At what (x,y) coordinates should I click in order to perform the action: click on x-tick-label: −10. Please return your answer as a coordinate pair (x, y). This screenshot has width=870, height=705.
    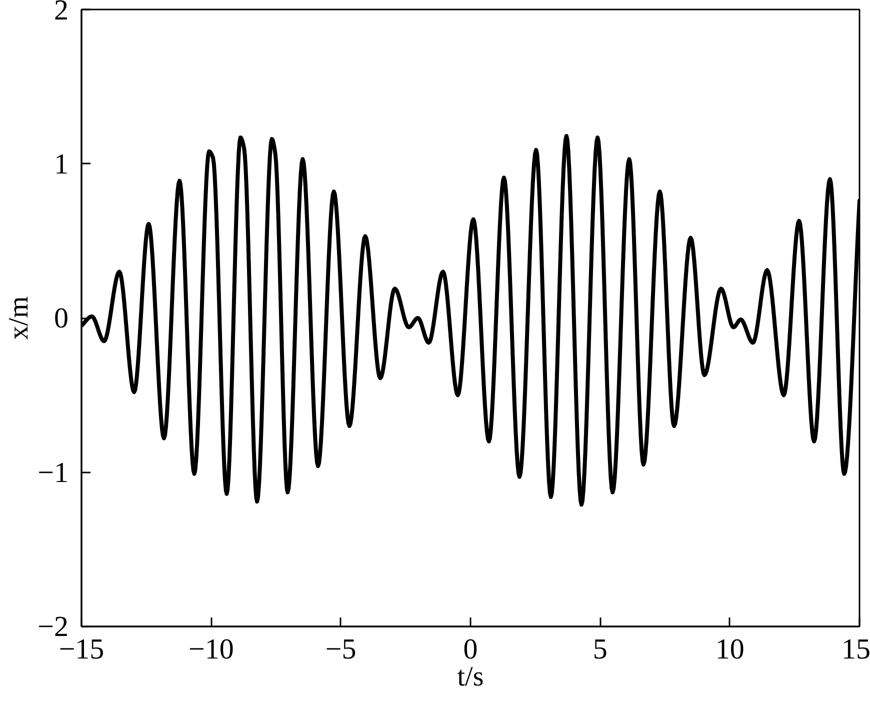
    Looking at the image, I should click on (211, 650).